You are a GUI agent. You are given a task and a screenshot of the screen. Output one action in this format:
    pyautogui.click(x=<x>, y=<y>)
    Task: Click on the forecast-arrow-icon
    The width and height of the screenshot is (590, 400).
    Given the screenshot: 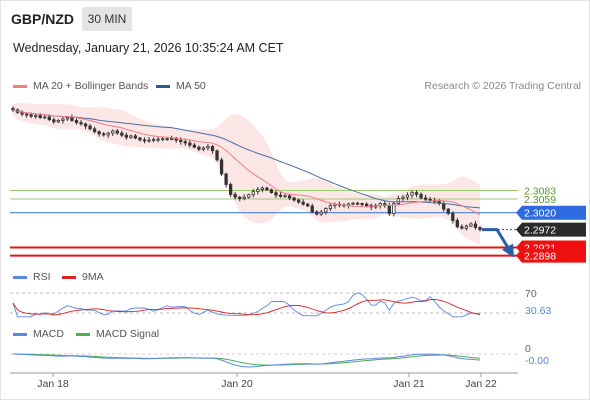 What is the action you would take?
    pyautogui.click(x=498, y=243)
    